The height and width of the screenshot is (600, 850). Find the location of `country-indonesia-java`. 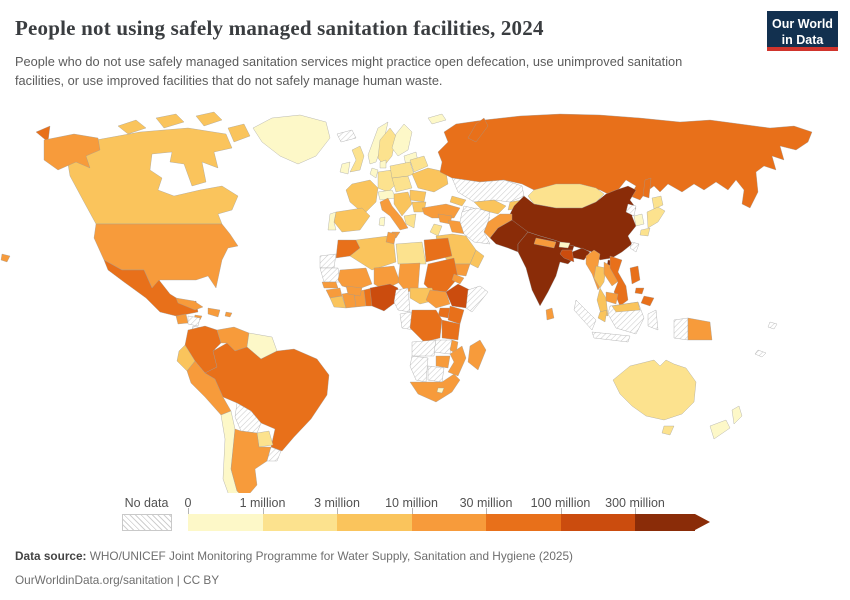

country-indonesia-java is located at coordinates (611, 337).